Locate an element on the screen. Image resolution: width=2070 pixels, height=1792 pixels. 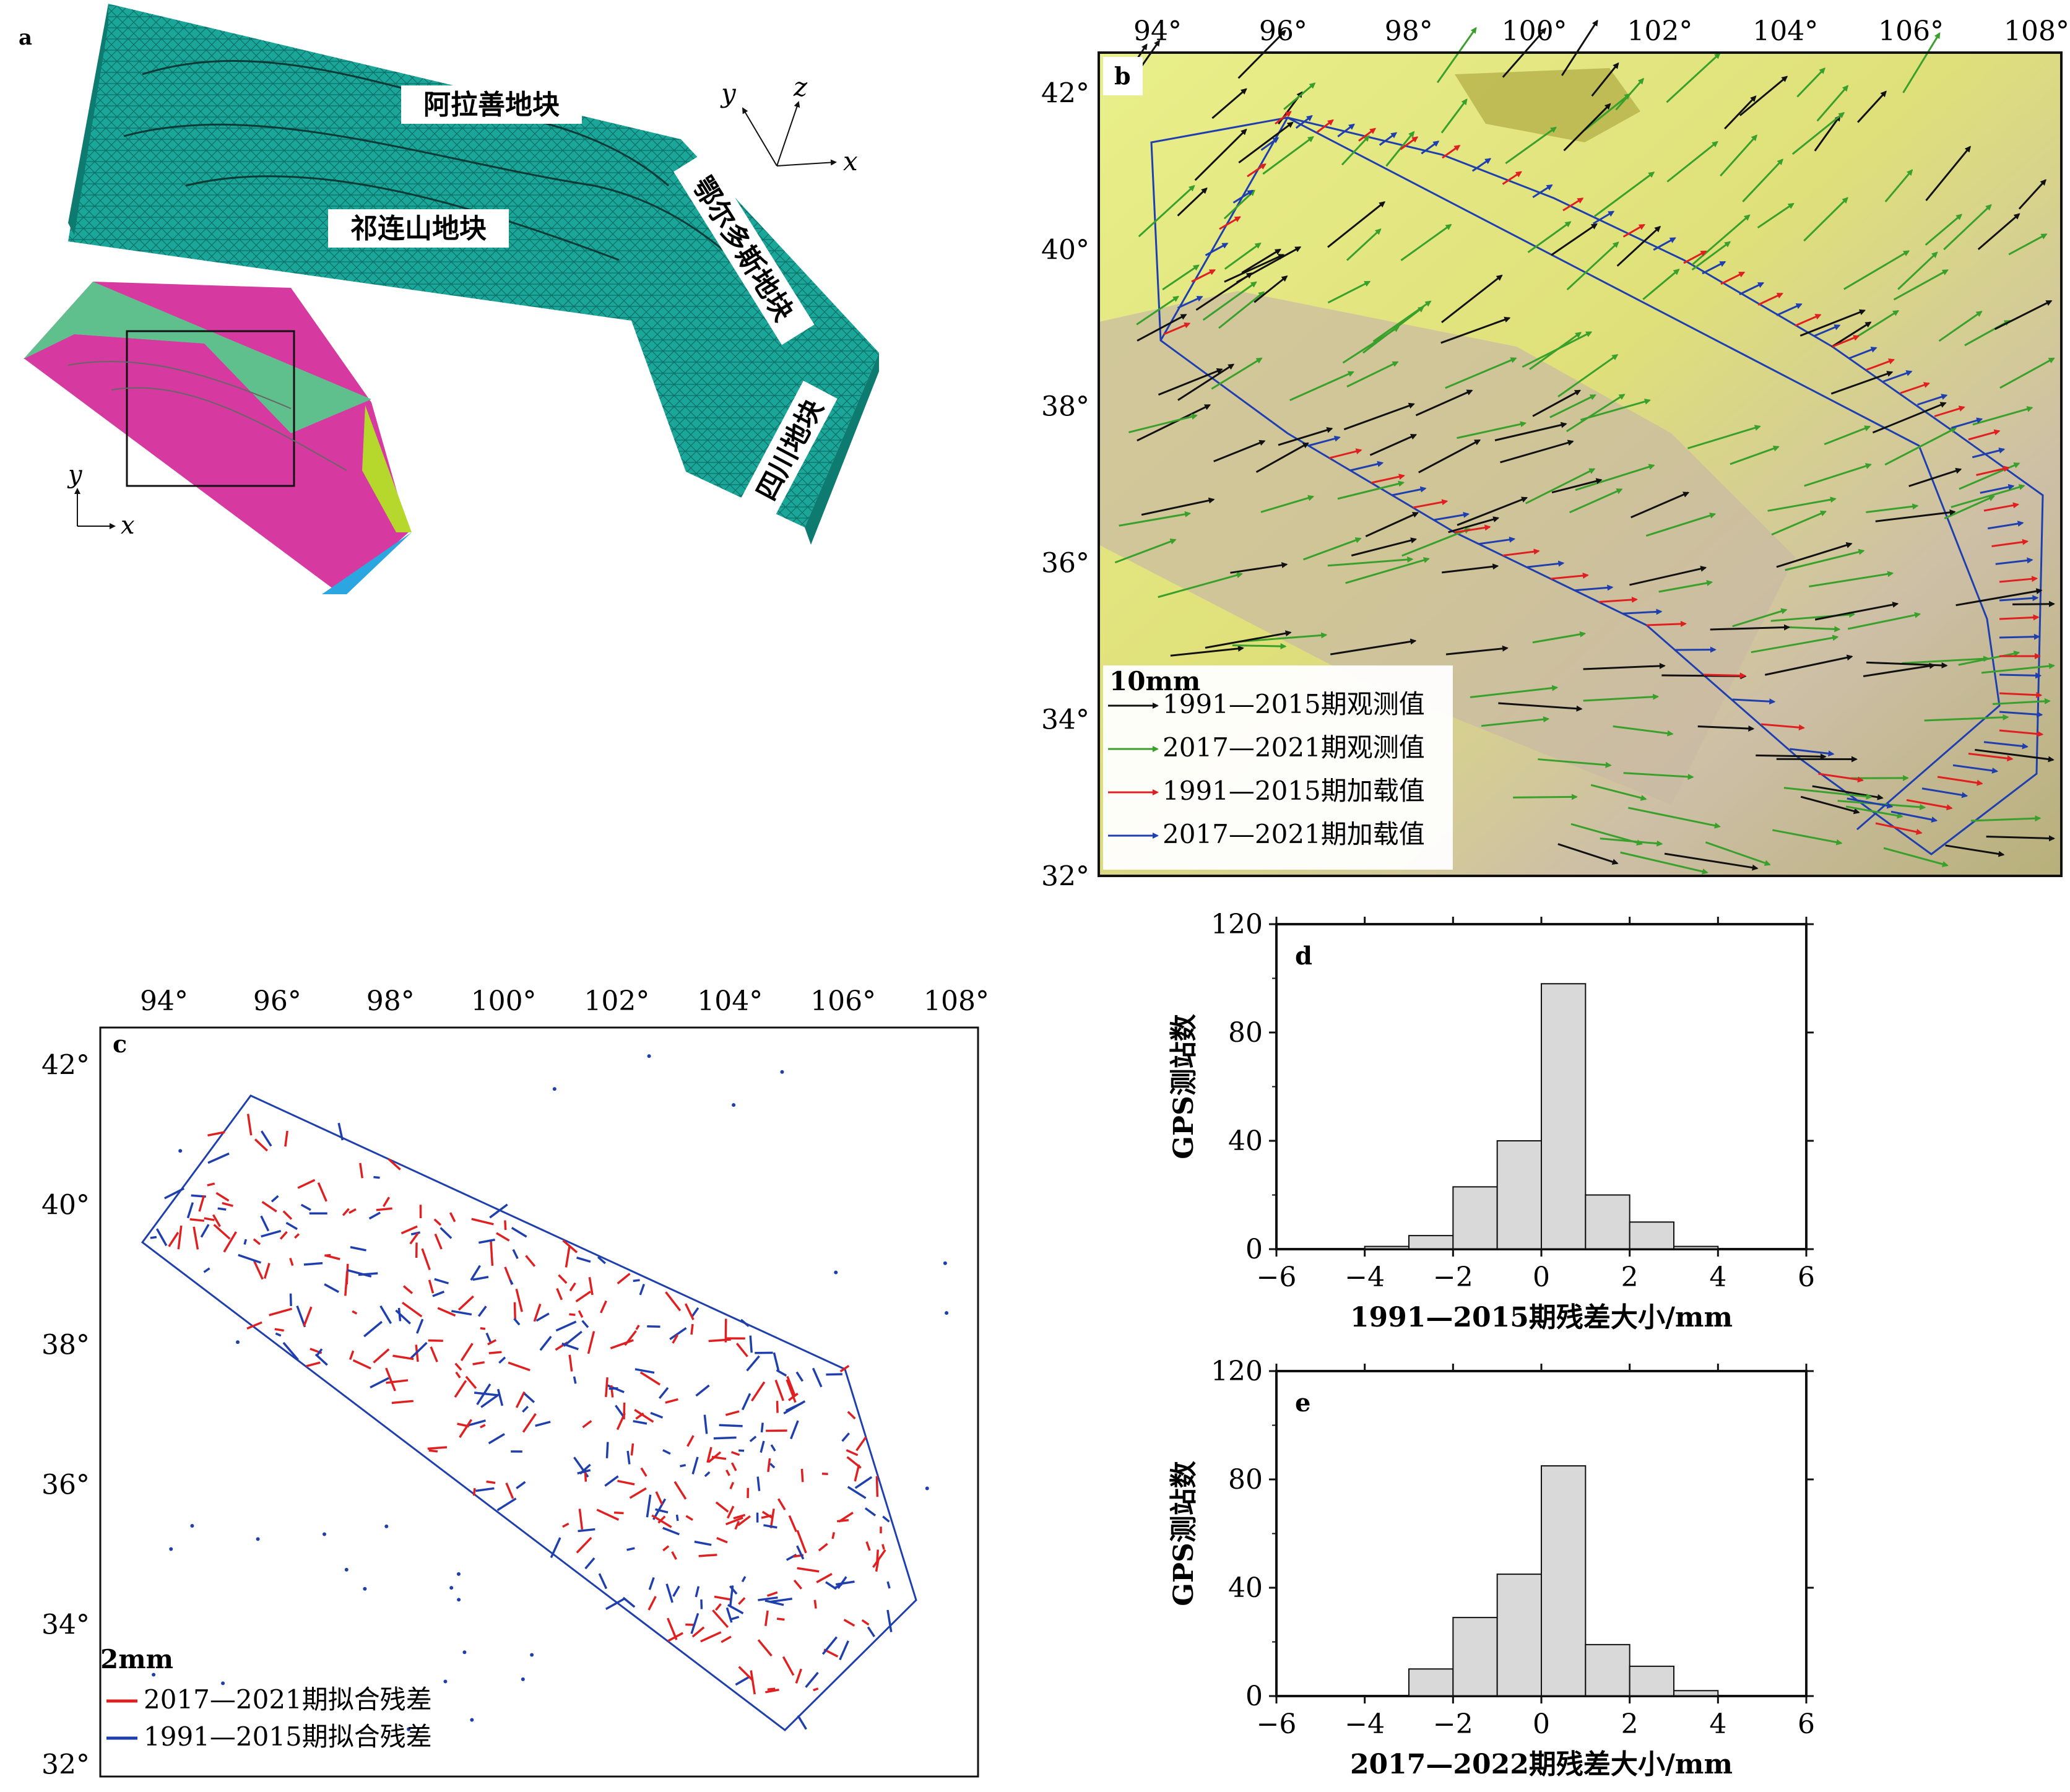
label-alxa: 阿拉善地块 is located at coordinates (492, 104).